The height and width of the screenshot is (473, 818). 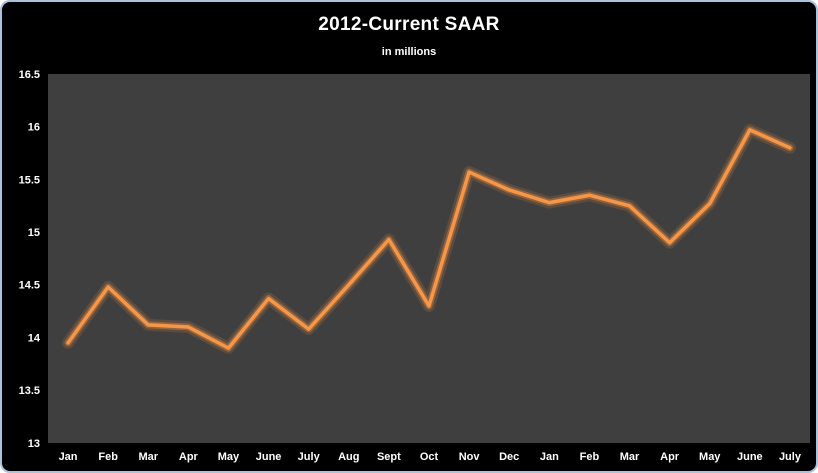 I want to click on y-axis-label: 14.5, so click(x=29, y=286).